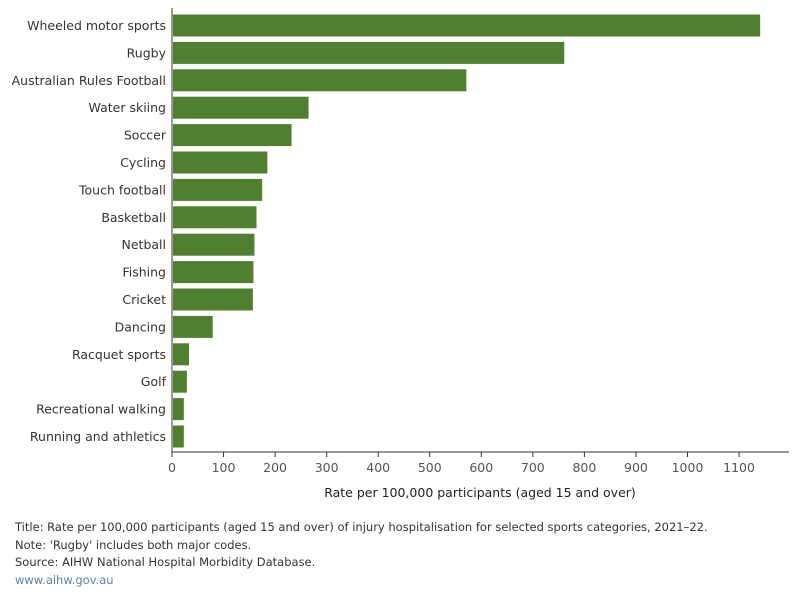  What do you see at coordinates (154, 381) in the screenshot?
I see `category-label: Golf` at bounding box center [154, 381].